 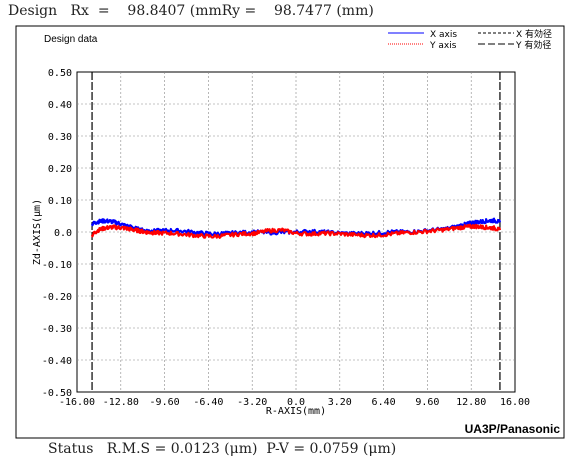 I want to click on y-tick-label: -0.20, so click(x=57, y=297).